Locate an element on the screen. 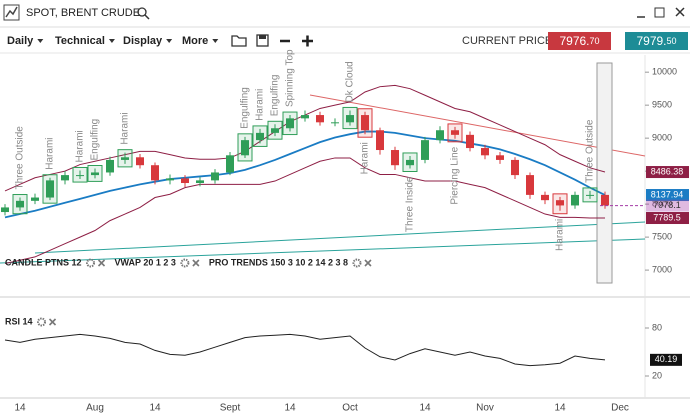 This screenshot has width=690, height=417. price-tag-label: 7978.1 is located at coordinates (667, 205).